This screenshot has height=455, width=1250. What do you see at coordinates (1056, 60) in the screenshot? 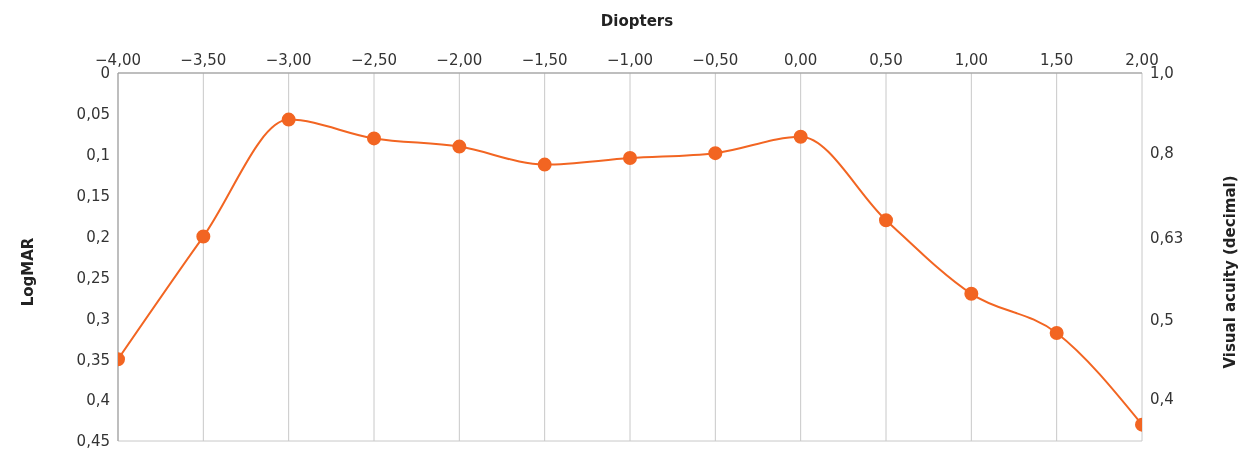
I see `x-tick-label: 1,50` at bounding box center [1056, 60].